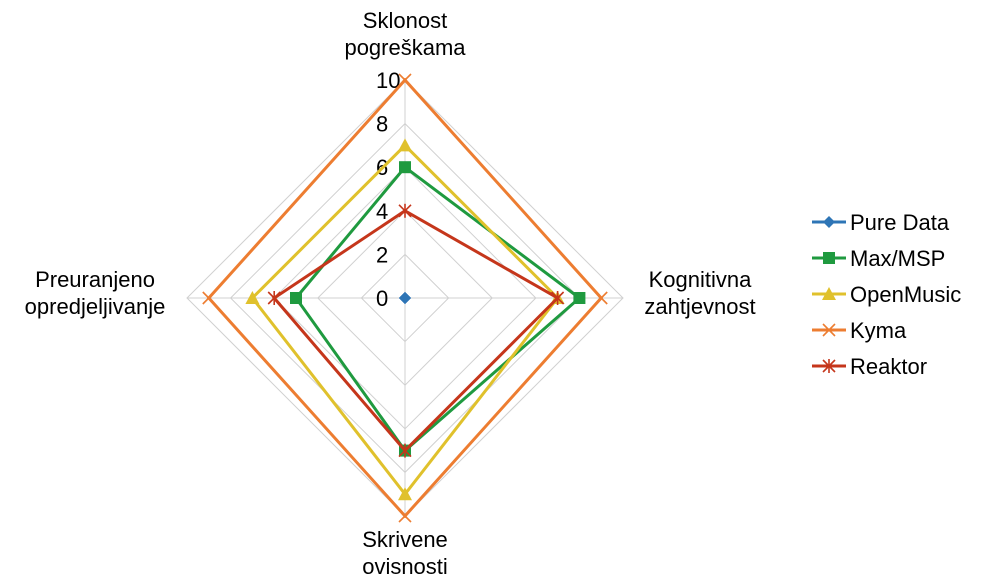 The width and height of the screenshot is (982, 578). I want to click on legend: Pure Data Max/MSP OpenMusic Kyma Reaktor, so click(886, 294).